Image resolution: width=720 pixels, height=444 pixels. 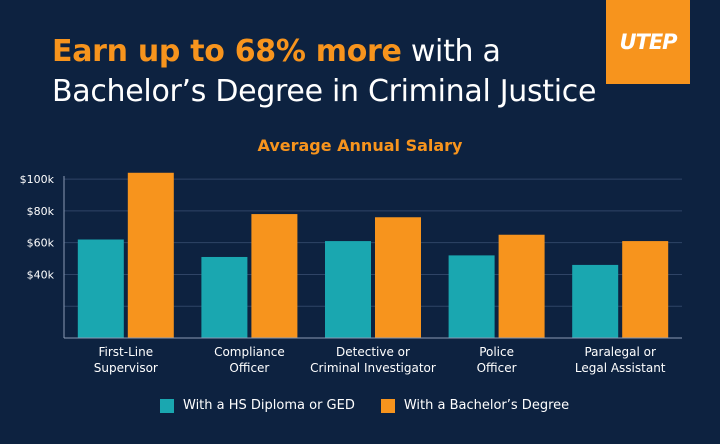 I want to click on y-tick-label: $40k, so click(x=41, y=274).